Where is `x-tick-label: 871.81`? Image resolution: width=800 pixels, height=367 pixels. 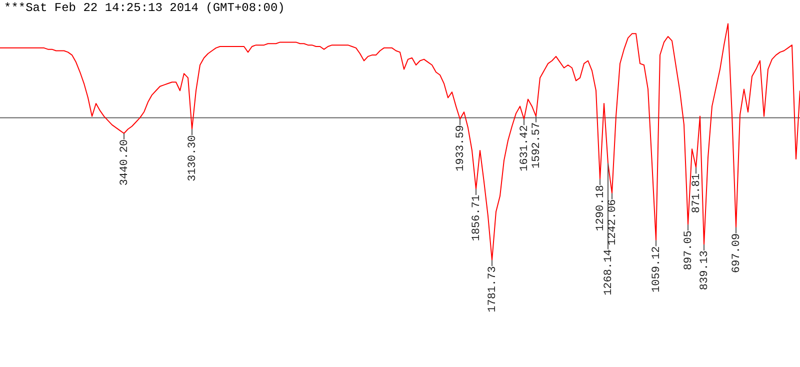 x-tick-label: 871.81 is located at coordinates (697, 193).